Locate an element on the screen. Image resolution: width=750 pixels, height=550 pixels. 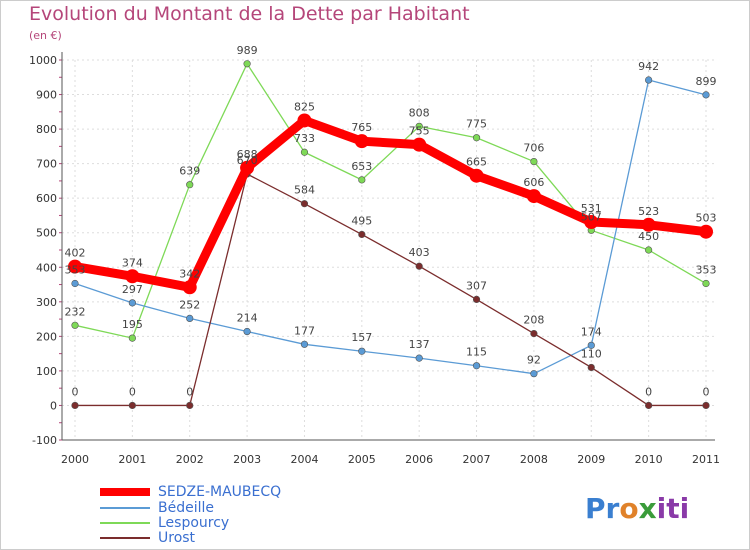
data-label: 374 is located at coordinates (132, 262).